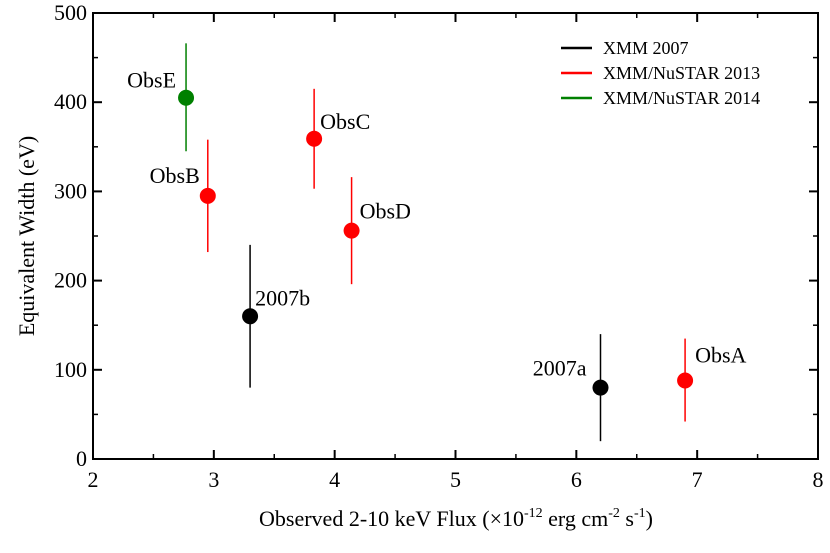  I want to click on y-tick-label: 0, so click(81, 458).